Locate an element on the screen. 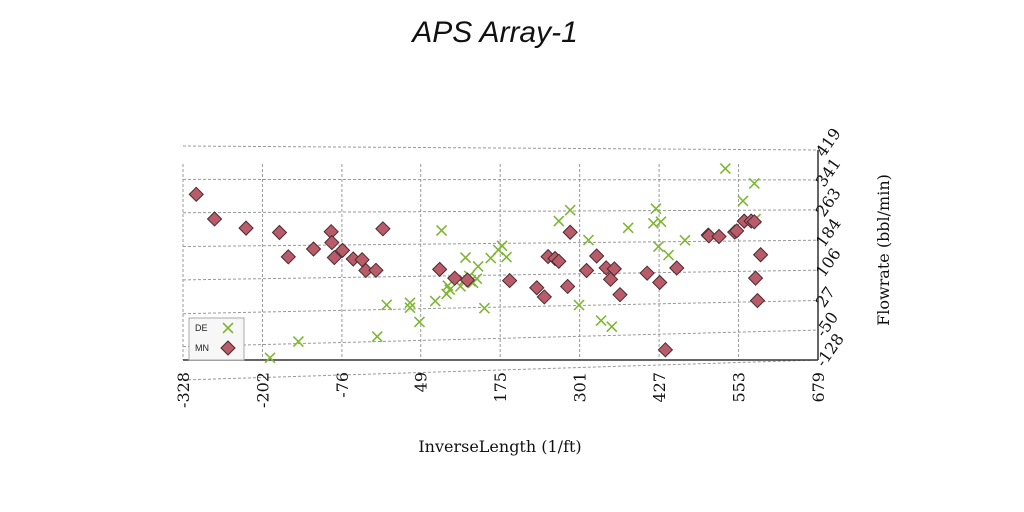 This screenshot has height=512, width=1024. x-tick-labels: -328 -202 -76 49 175 301 427 553 679 is located at coordinates (501, 390).